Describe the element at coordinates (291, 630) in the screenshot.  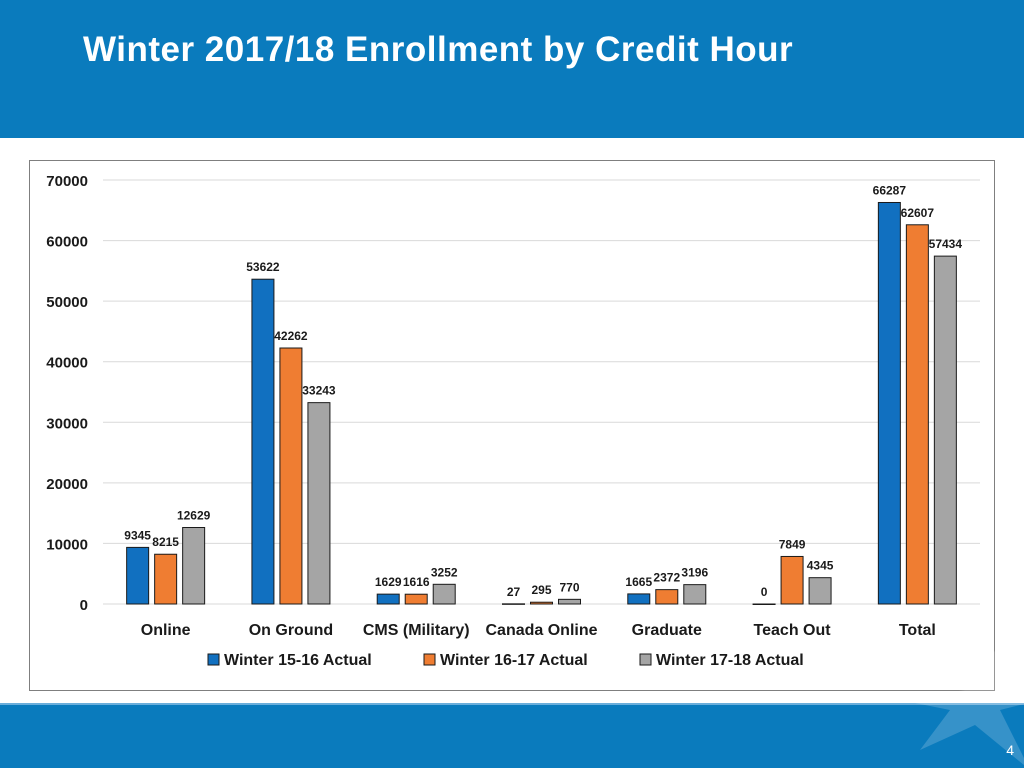
I see `x-category-label: On Ground` at that location.